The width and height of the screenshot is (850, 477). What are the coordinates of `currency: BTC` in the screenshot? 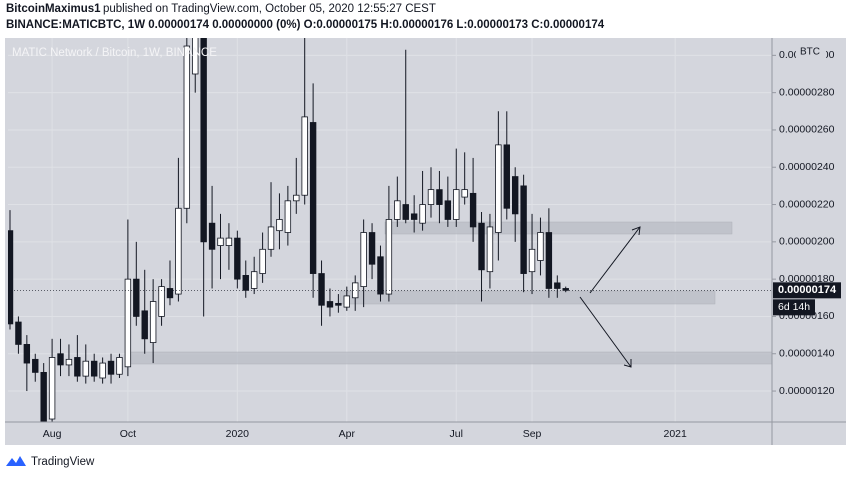 It's located at (810, 52).